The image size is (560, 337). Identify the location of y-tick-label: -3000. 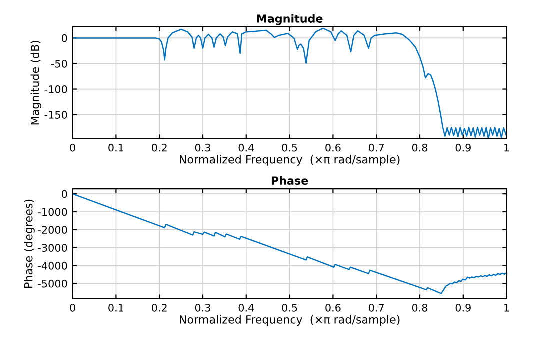
(53, 248).